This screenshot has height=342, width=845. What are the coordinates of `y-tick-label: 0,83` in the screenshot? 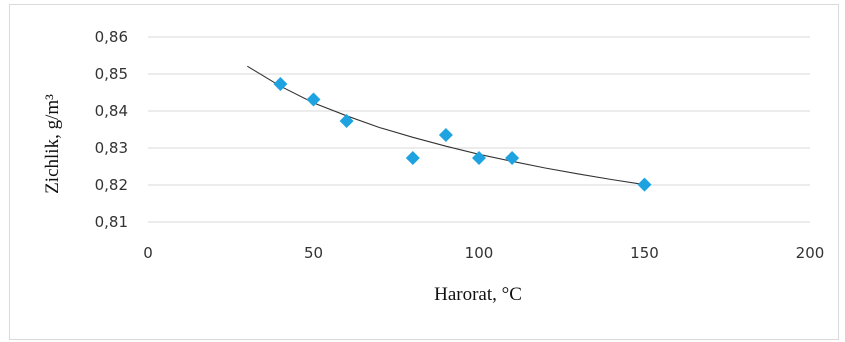 It's located at (111, 148).